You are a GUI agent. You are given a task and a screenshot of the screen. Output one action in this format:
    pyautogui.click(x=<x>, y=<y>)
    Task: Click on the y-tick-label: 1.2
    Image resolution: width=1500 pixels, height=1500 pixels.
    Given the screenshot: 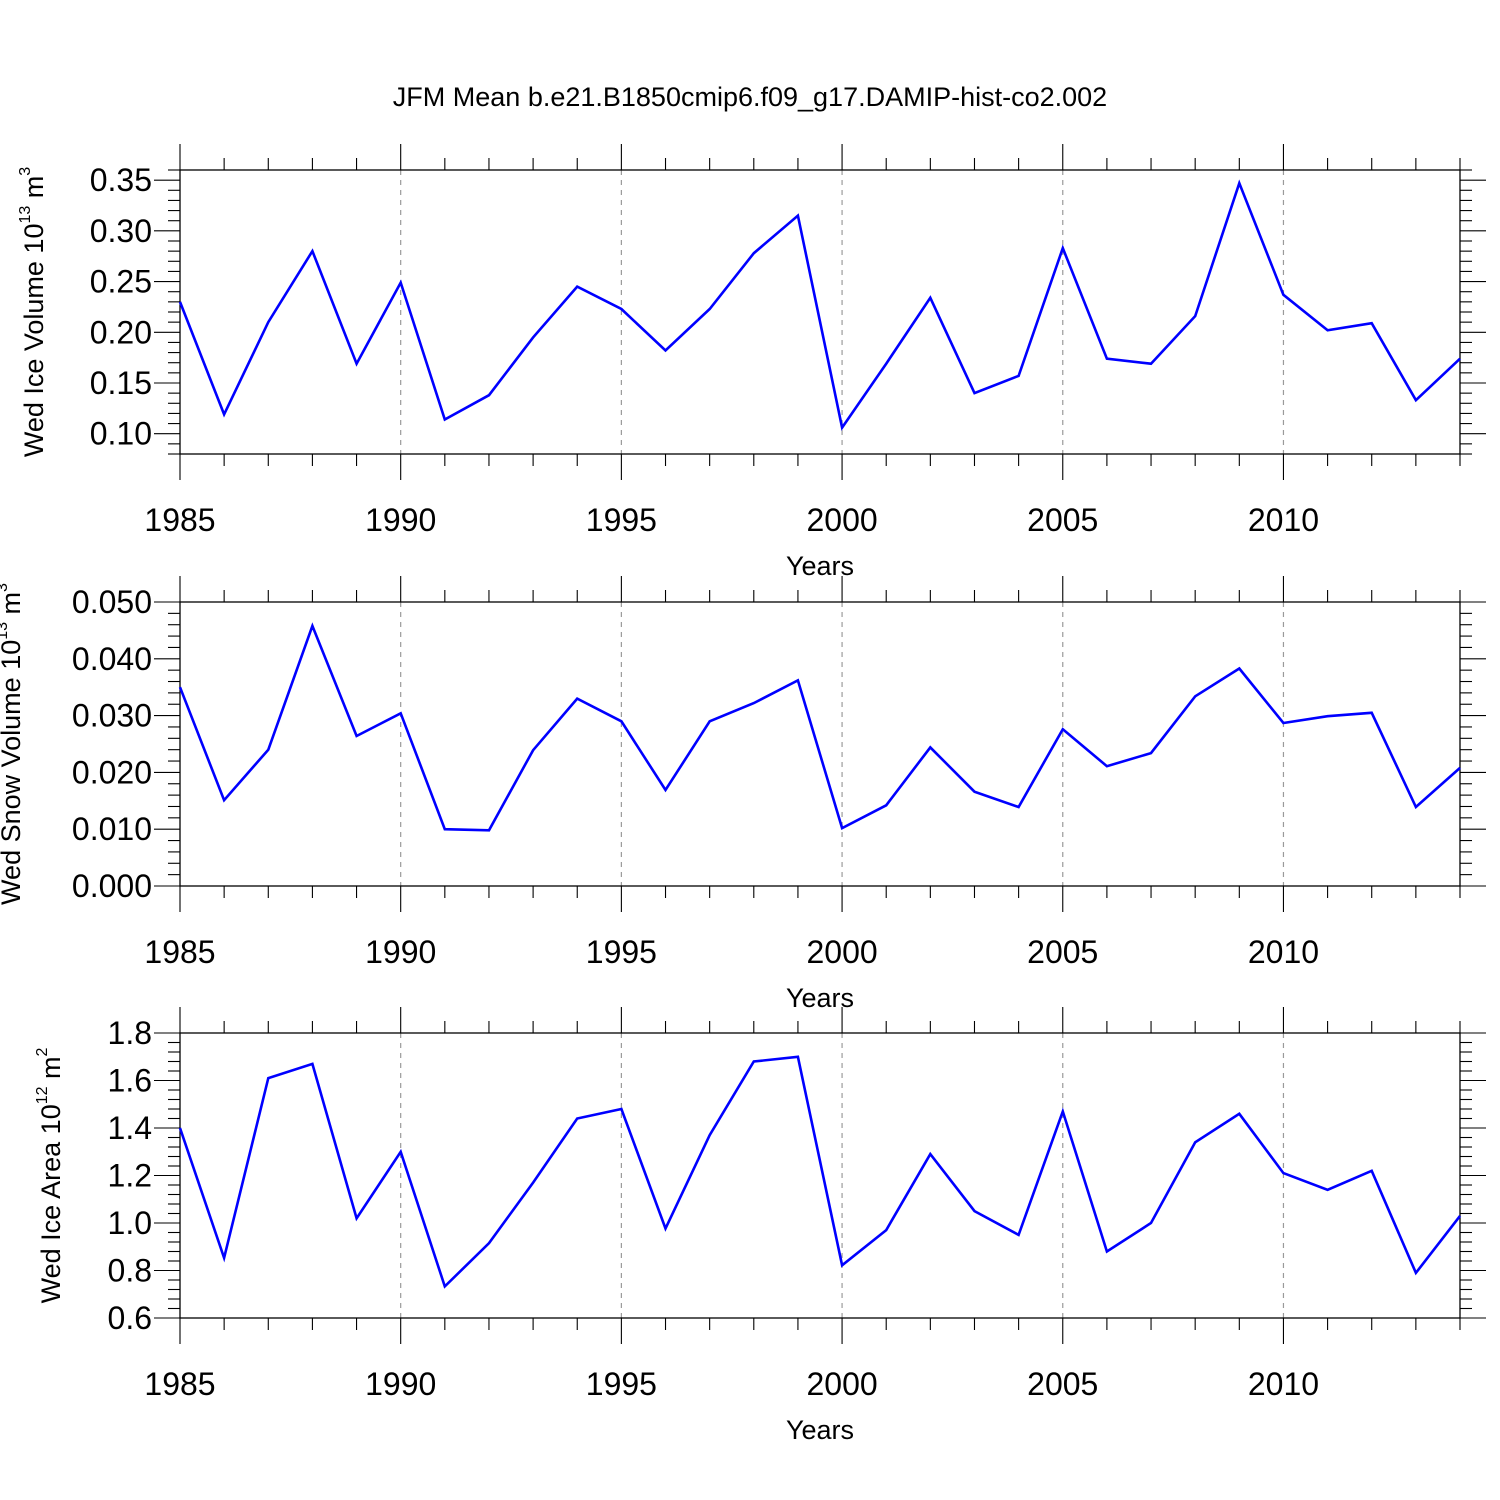 What is the action you would take?
    pyautogui.click(x=130, y=1176)
    